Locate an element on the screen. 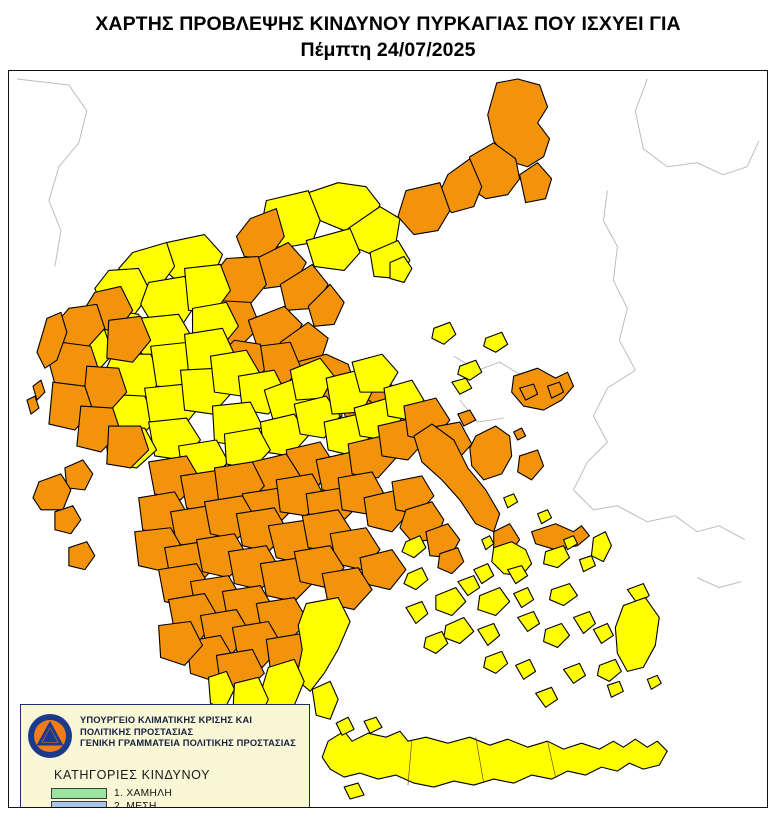 This screenshot has height=814, width=776. legend-row-low: 1. ΧΑΜΗΛΗ is located at coordinates (165, 793).